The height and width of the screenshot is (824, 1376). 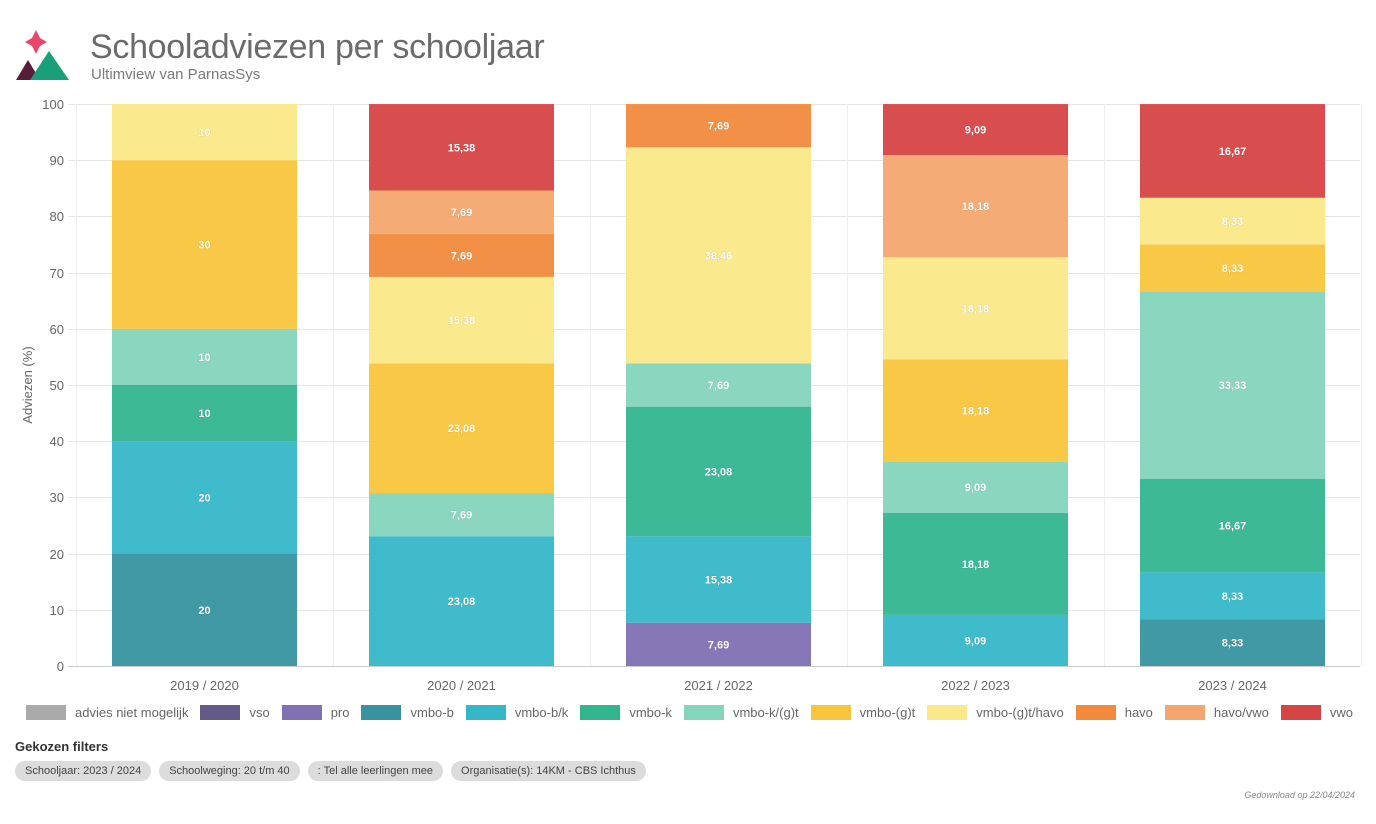 What do you see at coordinates (229, 771) in the screenshot?
I see `filter-chip-schoolweging: Schoolweging: 20 t/m 40` at bounding box center [229, 771].